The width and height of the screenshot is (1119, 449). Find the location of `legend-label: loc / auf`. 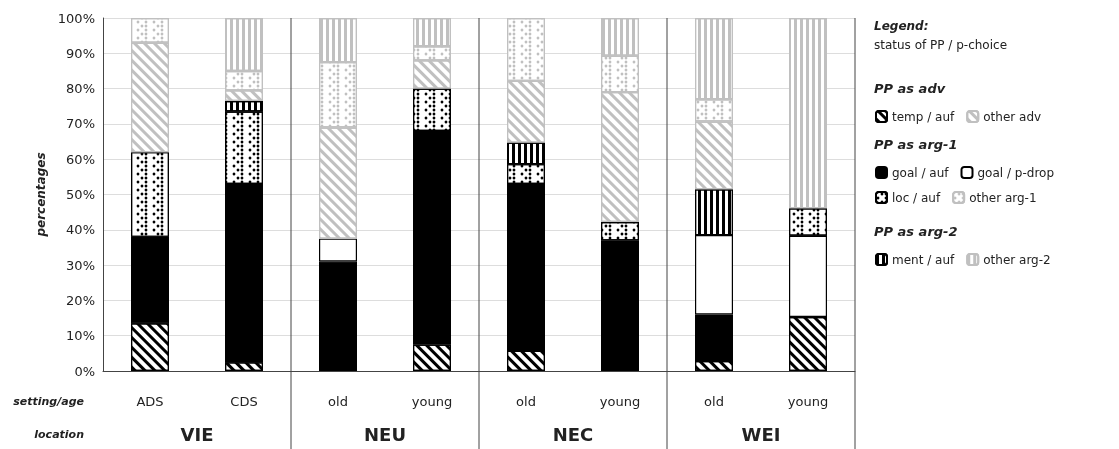

legend-label: loc / auf is located at coordinates (916, 197).